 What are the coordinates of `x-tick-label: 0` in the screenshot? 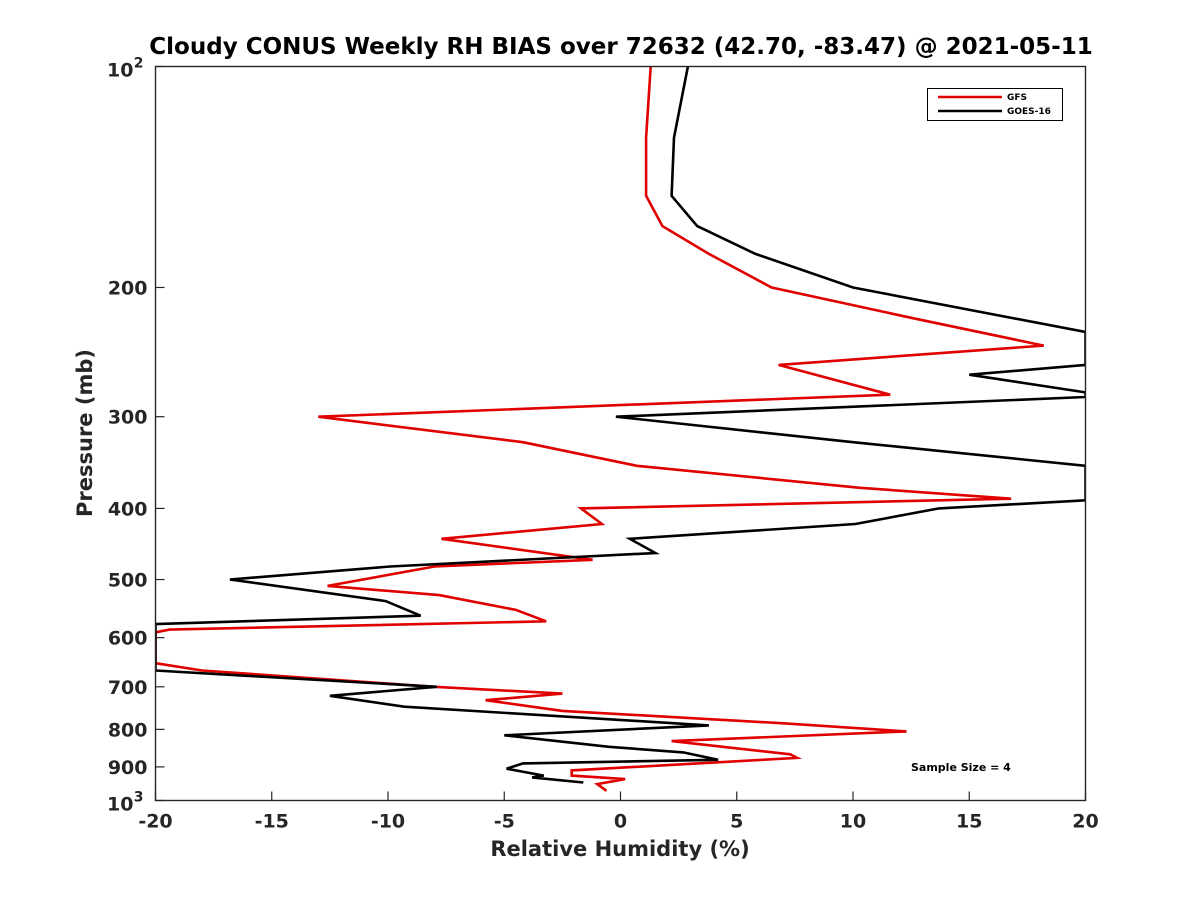 It's located at (620, 822).